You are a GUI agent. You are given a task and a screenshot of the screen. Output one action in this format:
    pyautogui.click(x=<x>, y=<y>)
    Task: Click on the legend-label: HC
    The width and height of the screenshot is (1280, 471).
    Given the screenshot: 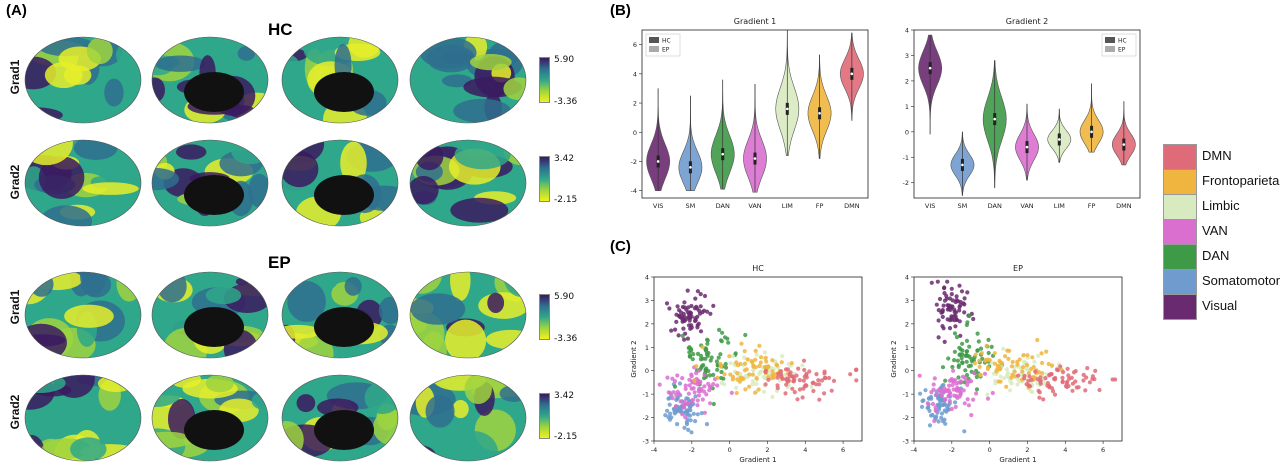 What is the action you would take?
    pyautogui.click(x=1122, y=41)
    